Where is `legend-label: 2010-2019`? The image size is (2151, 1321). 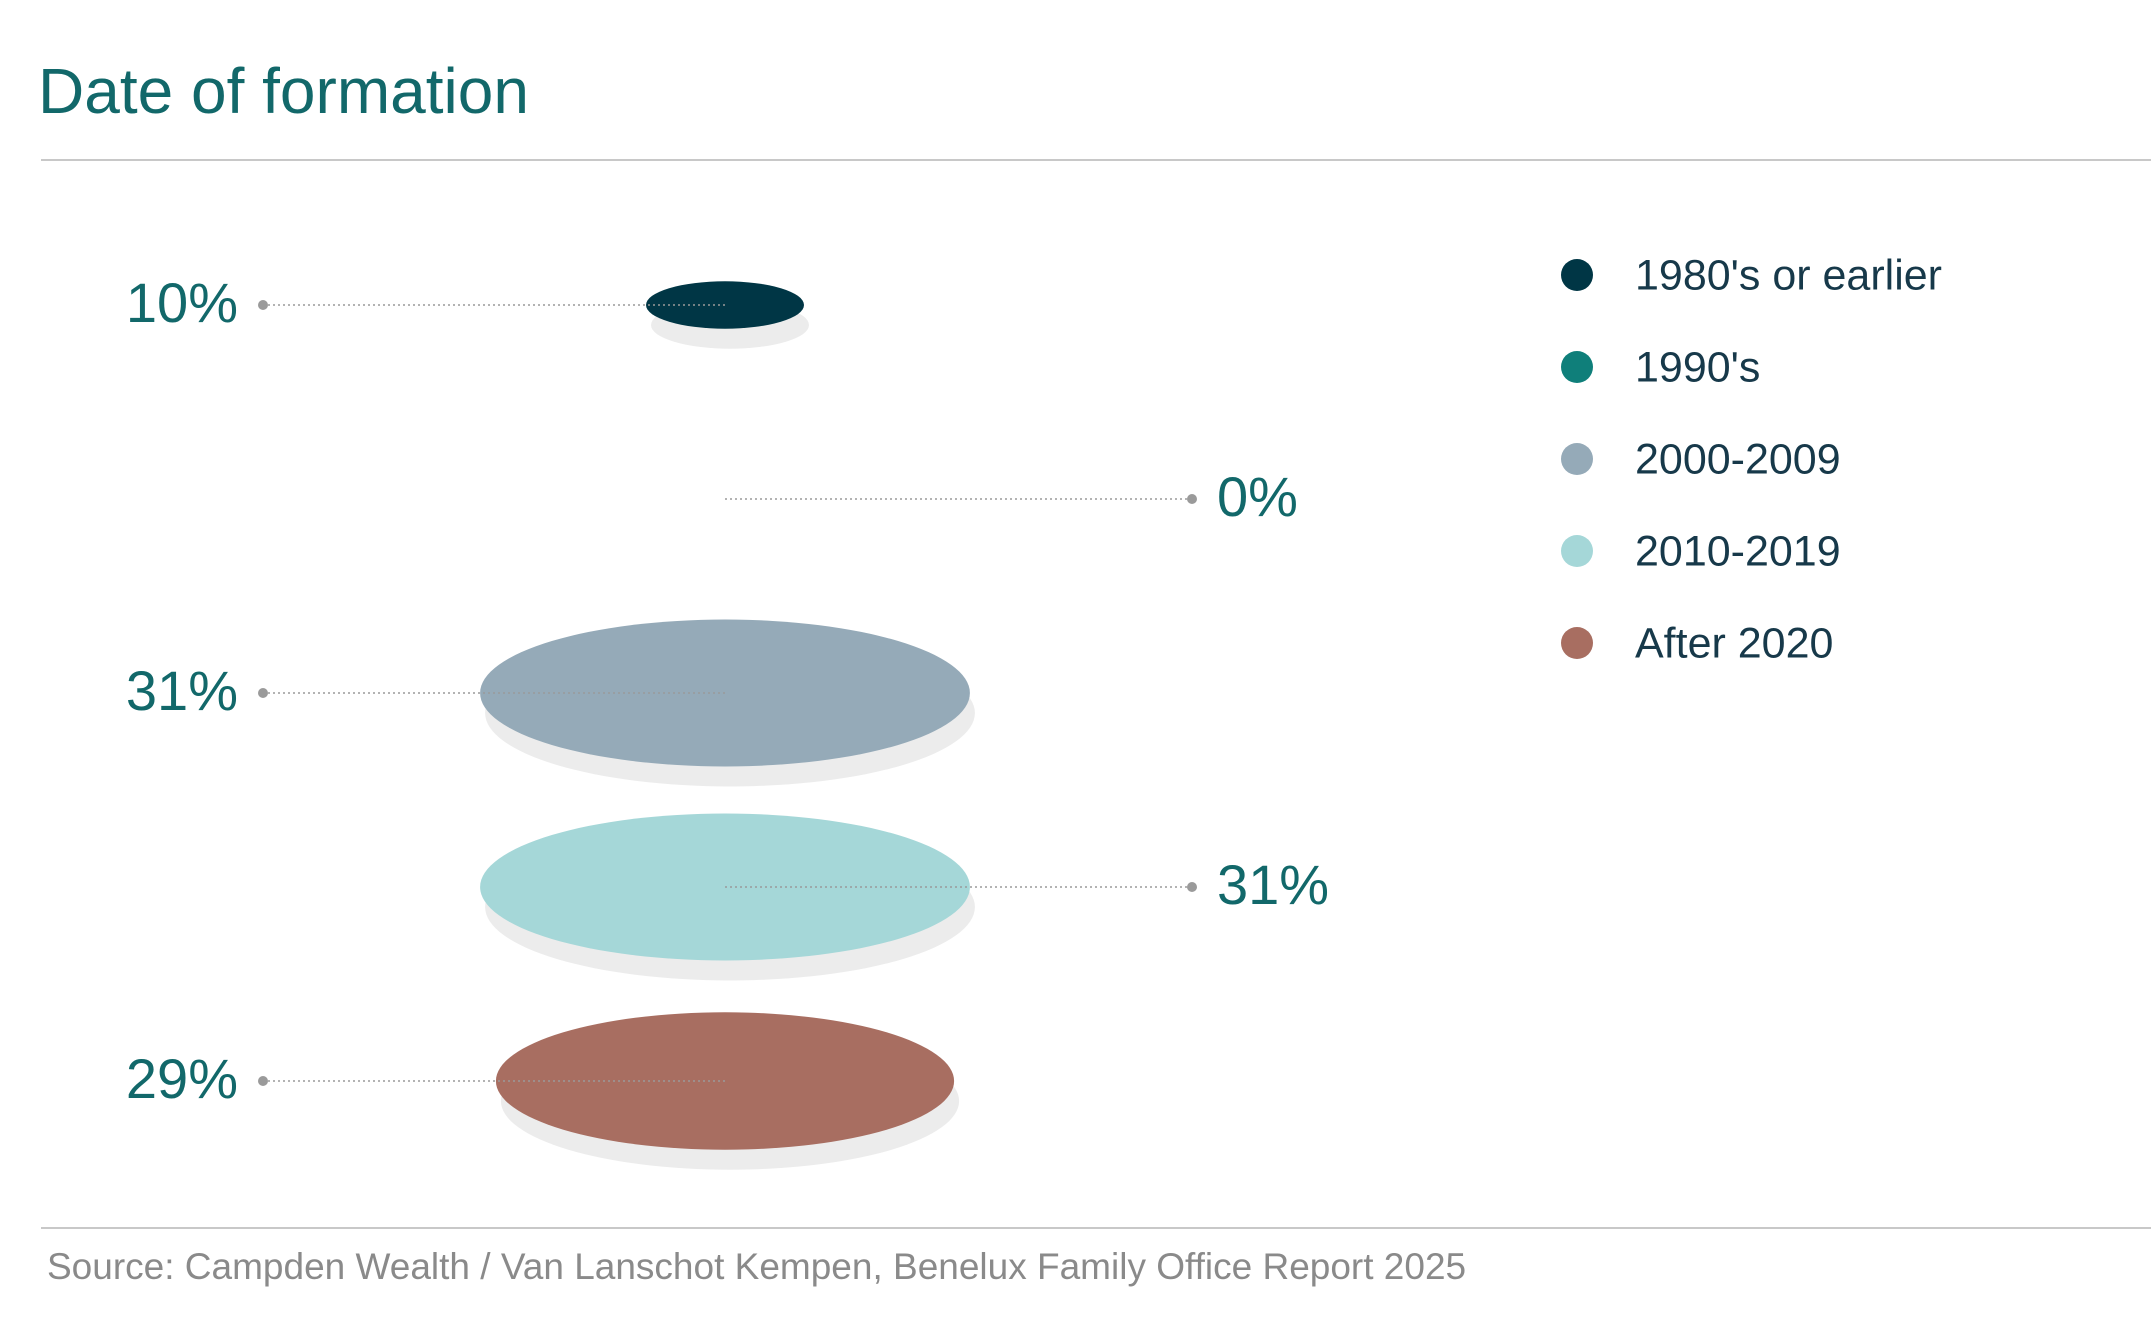
legend-label: 2010-2019 is located at coordinates (1738, 551).